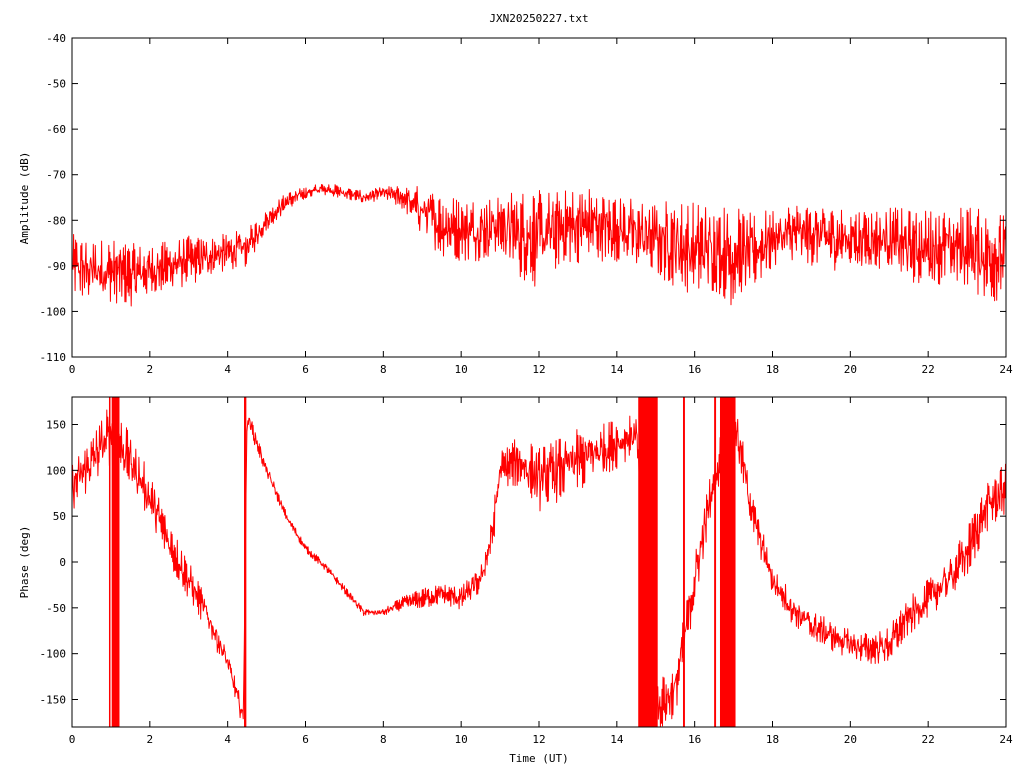 The image size is (1024, 768). I want to click on amplitude-x-tick-label: 22, so click(928, 369).